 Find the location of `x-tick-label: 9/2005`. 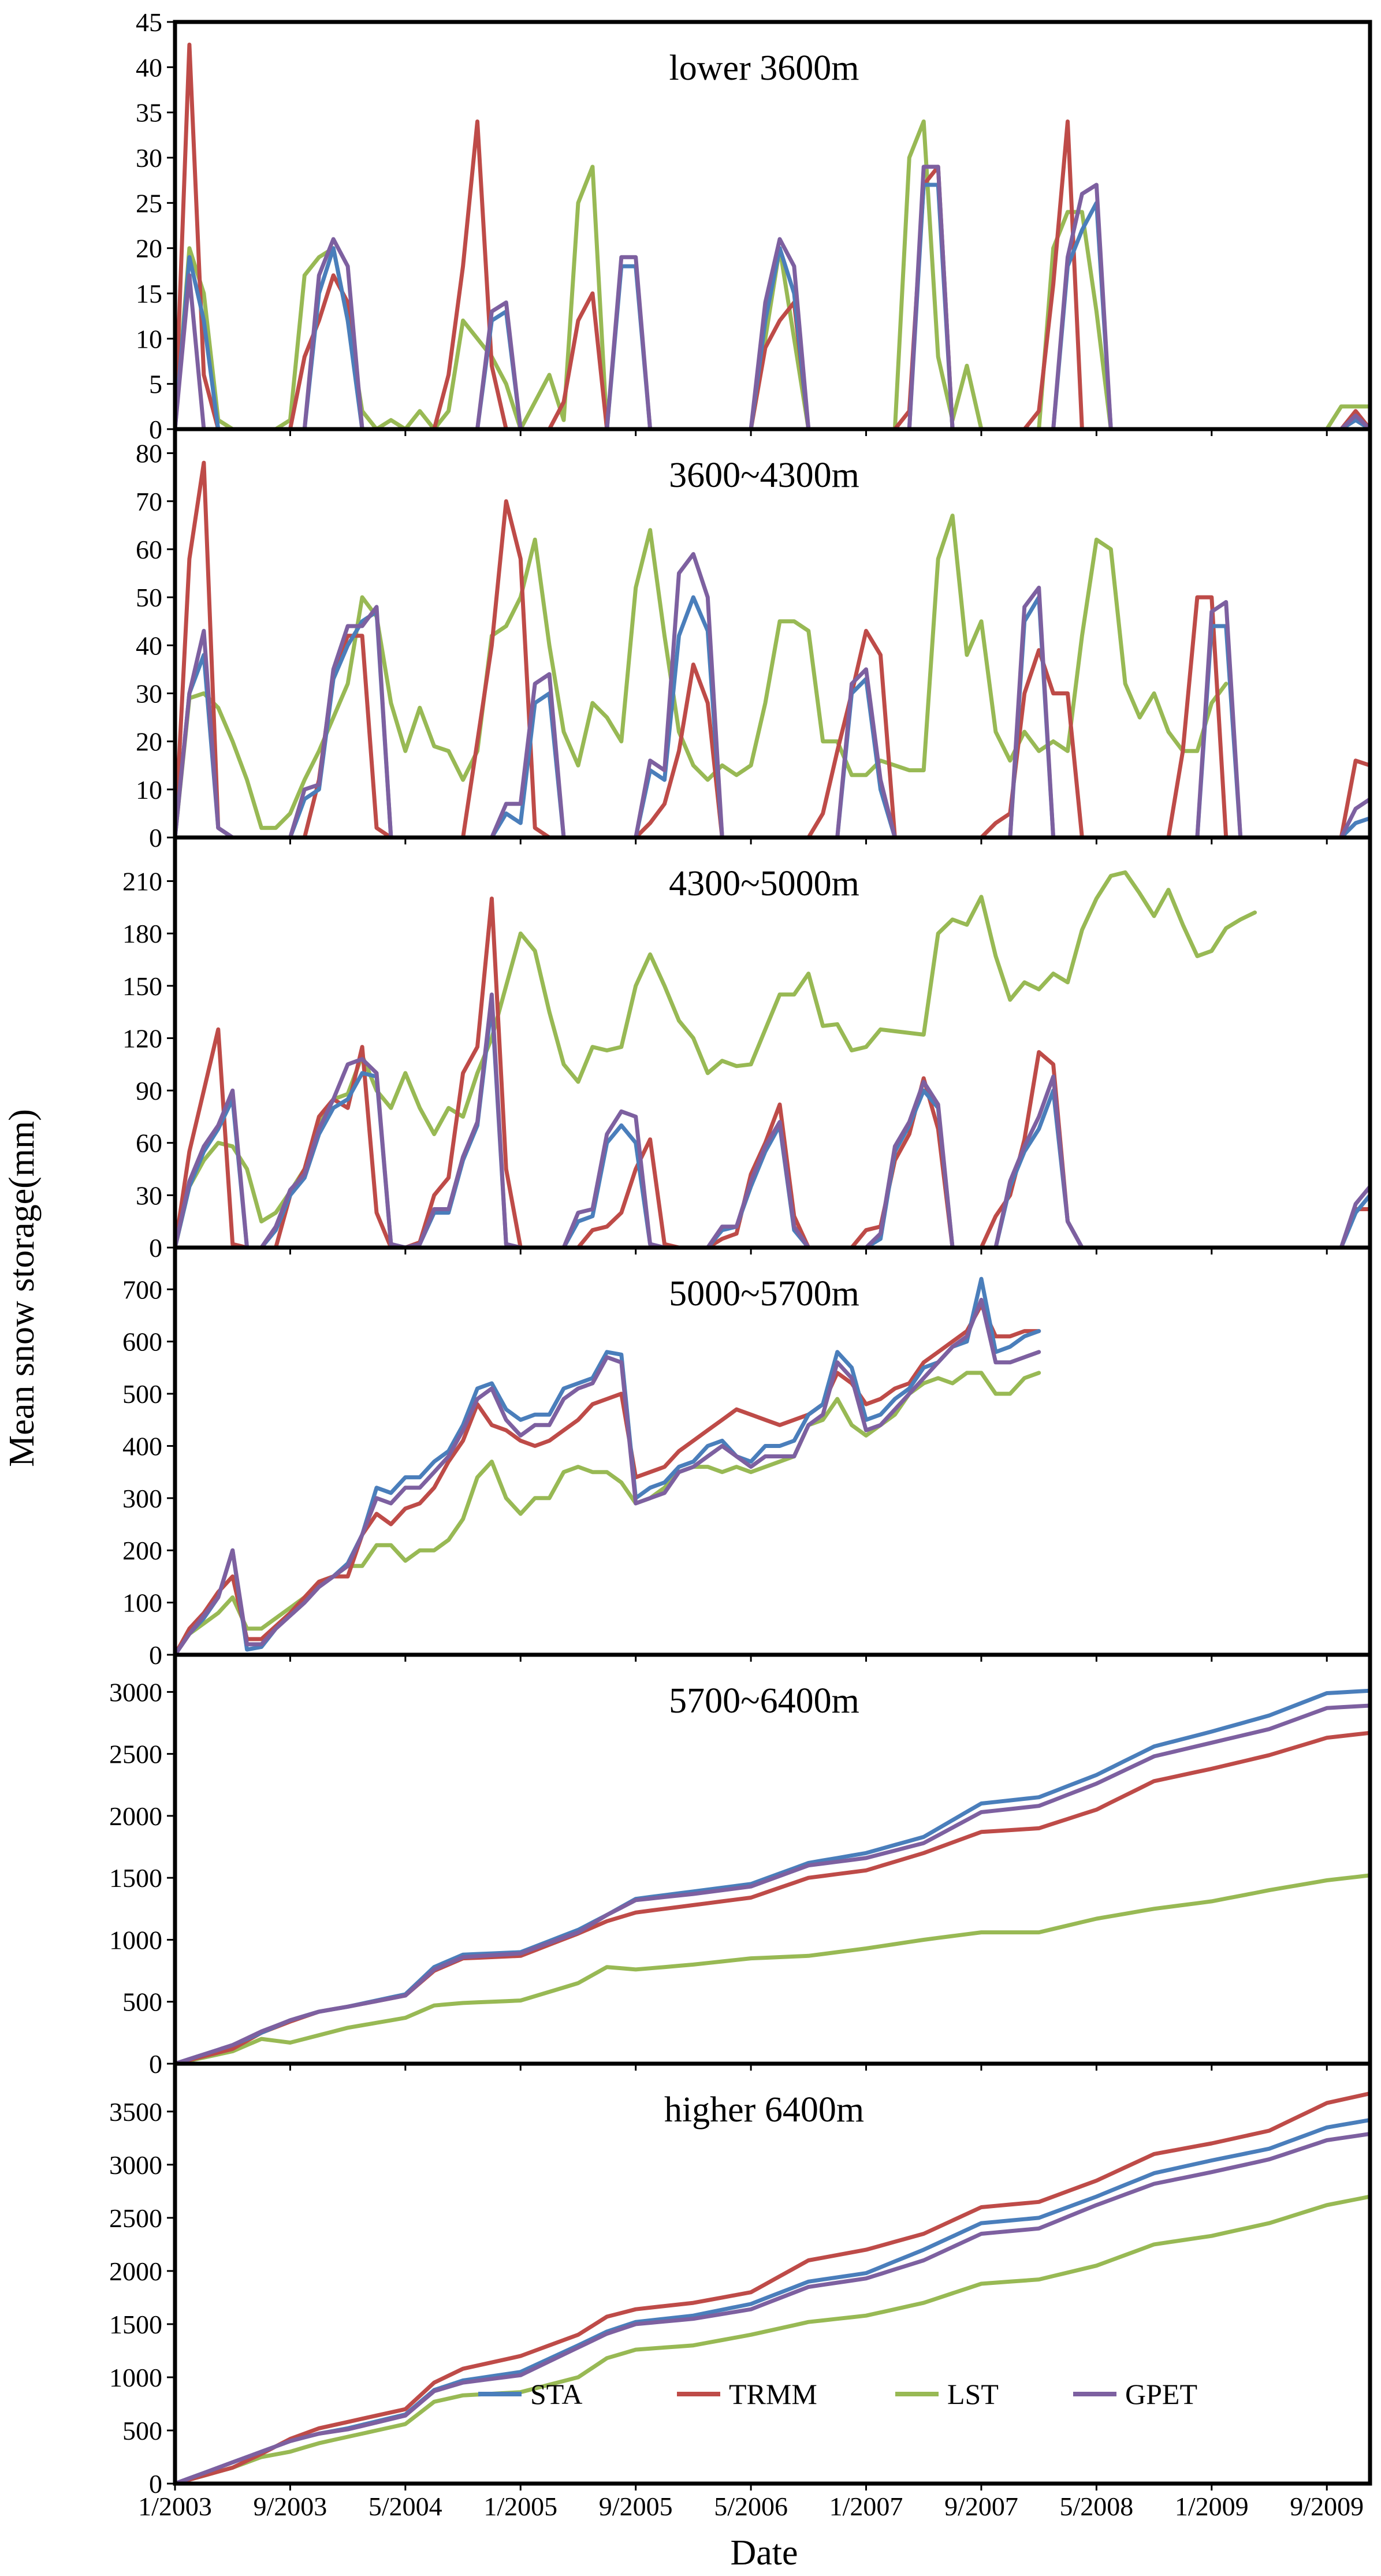

x-tick-label: 9/2005 is located at coordinates (636, 2507).